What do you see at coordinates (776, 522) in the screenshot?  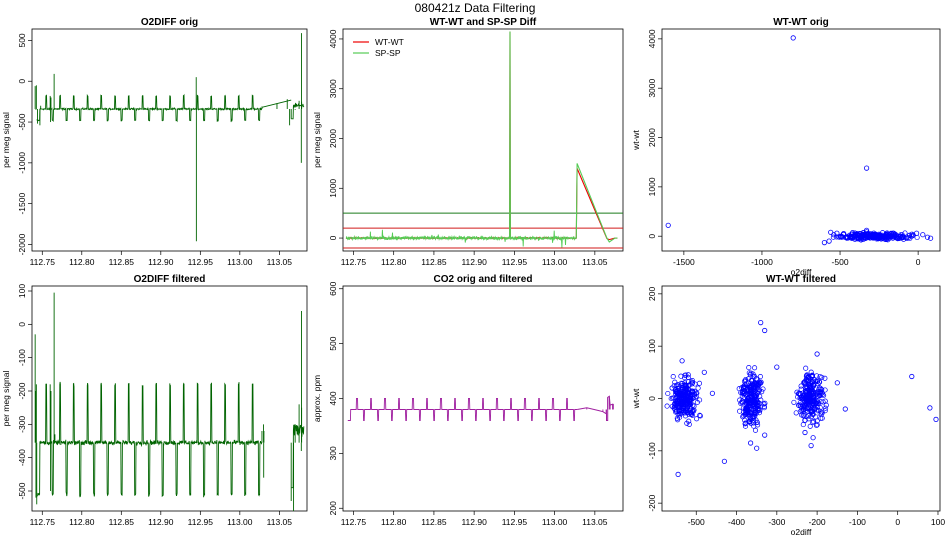 I see `x-tick-label: -300` at bounding box center [776, 522].